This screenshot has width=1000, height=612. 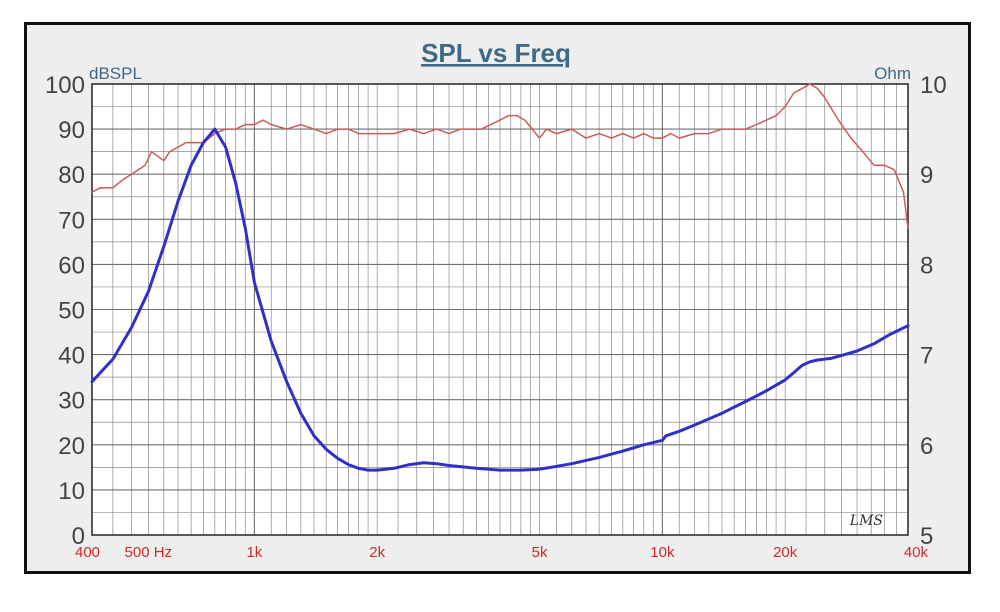 What do you see at coordinates (71, 175) in the screenshot?
I see `left-tick-label: 80` at bounding box center [71, 175].